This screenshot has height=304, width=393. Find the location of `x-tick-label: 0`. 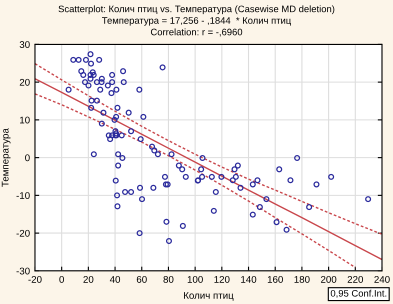

x-tick-label: 0 is located at coordinates (61, 279).